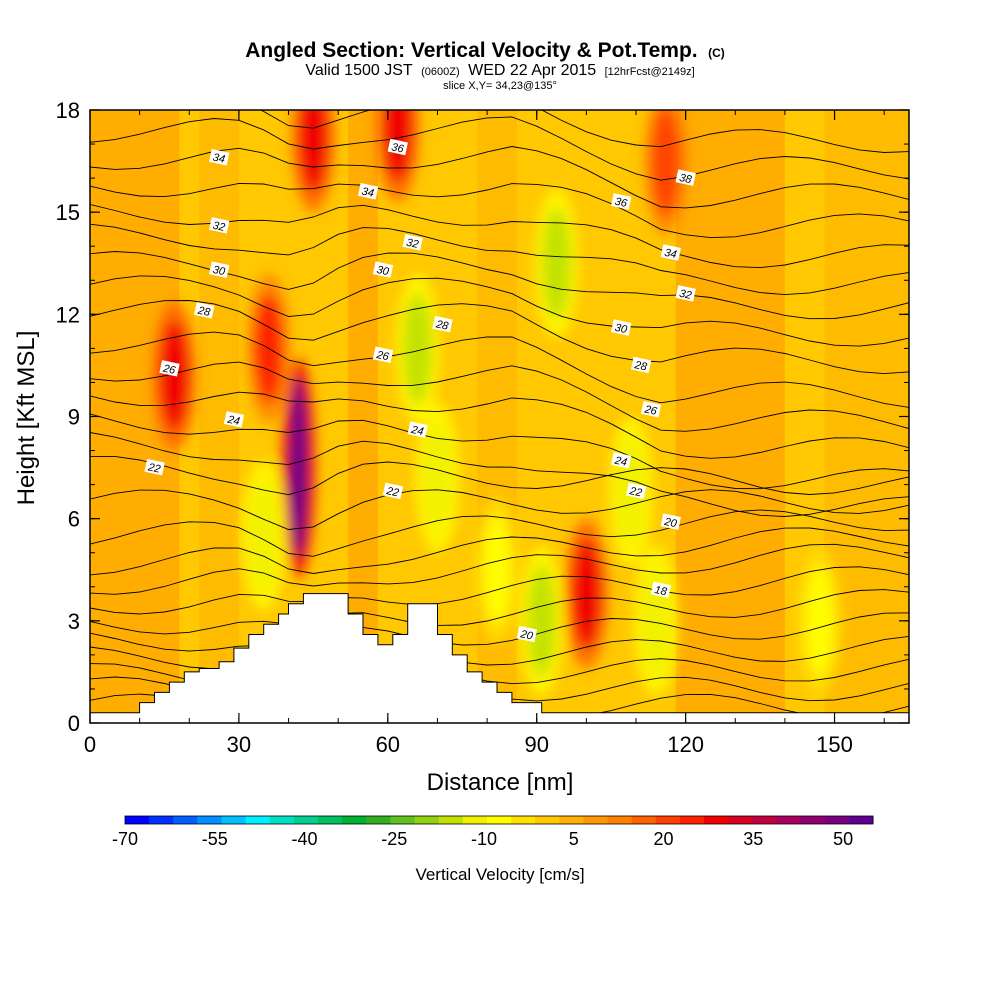 Image resolution: width=1000 pixels, height=1000 pixels. What do you see at coordinates (394, 839) in the screenshot?
I see `colorbar-tick-label: -25` at bounding box center [394, 839].